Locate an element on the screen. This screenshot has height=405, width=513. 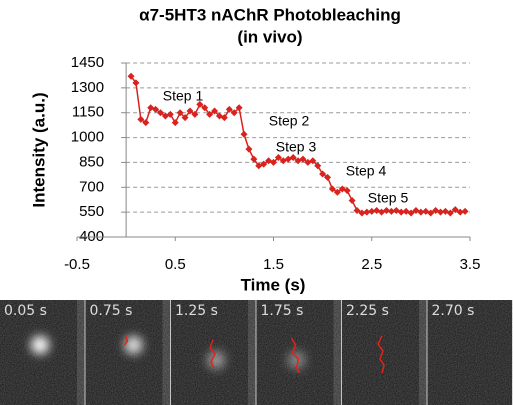
frame-label: 2.70 s is located at coordinates (453, 311).